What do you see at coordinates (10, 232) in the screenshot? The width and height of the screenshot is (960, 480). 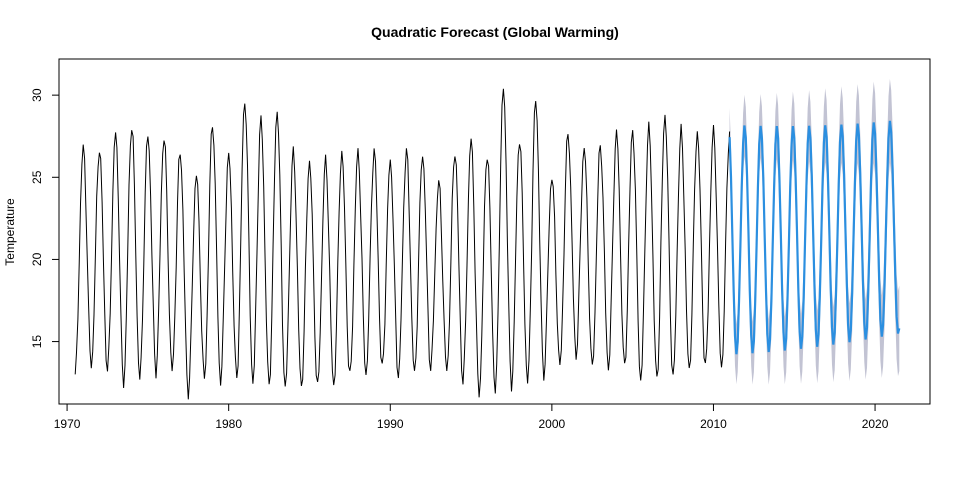 I see `y-axis-label: Temperature` at bounding box center [10, 232].